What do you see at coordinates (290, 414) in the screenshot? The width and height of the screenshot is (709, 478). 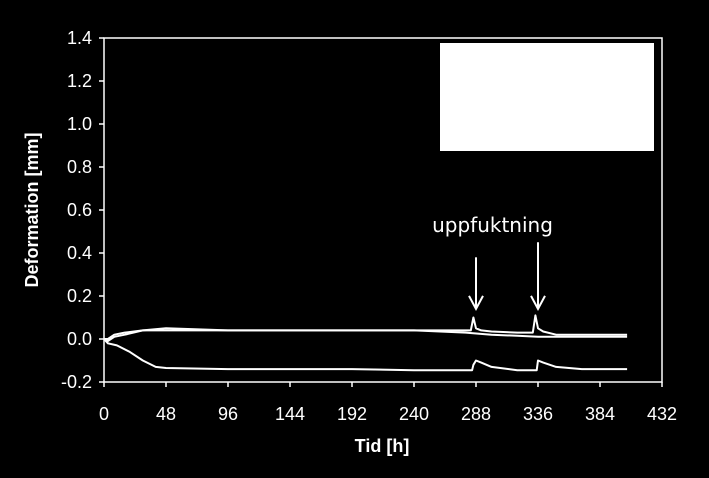 I see `x-tick-label: 144` at bounding box center [290, 414].